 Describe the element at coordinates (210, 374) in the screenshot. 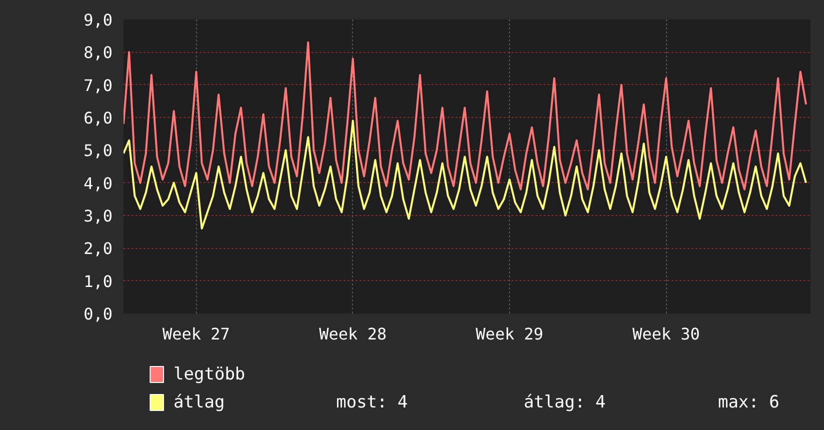

I see `legend-label: legtöbb` at that location.